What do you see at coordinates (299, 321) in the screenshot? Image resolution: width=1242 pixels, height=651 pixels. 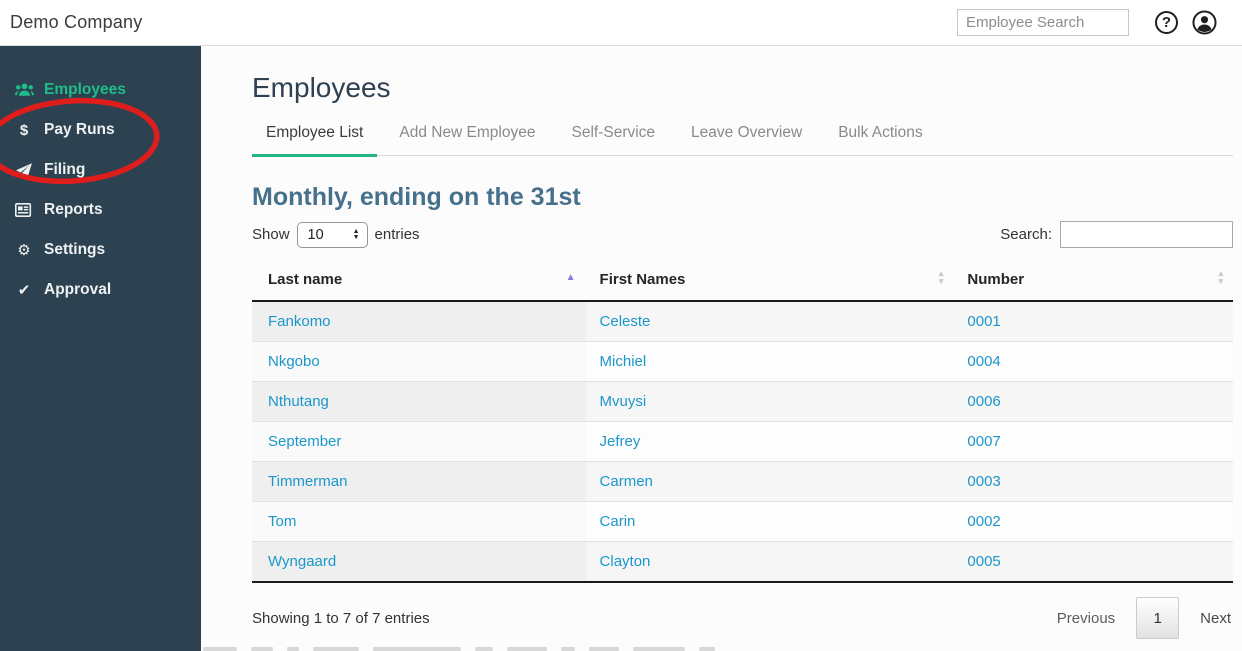 I see `employee-last-name-link: Fankomo` at bounding box center [299, 321].